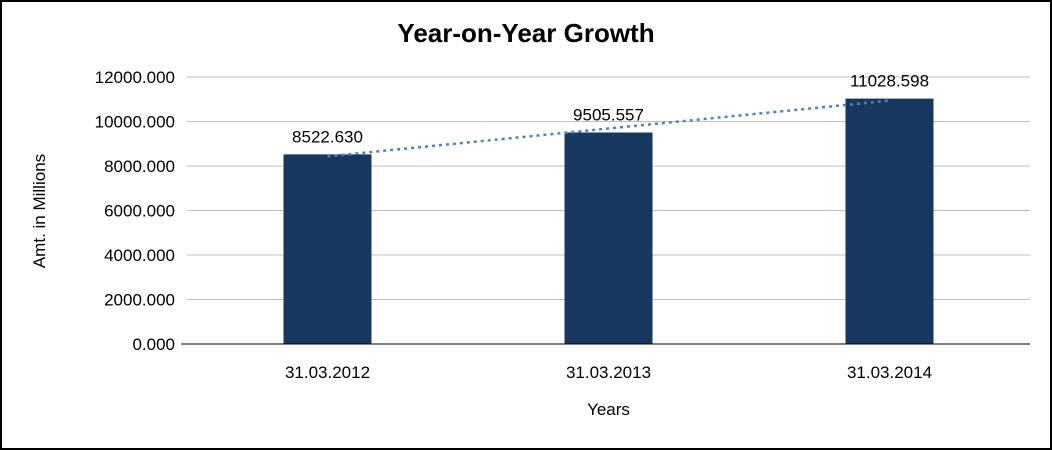  I want to click on x-category-label: 31.03.2012, so click(327, 372).